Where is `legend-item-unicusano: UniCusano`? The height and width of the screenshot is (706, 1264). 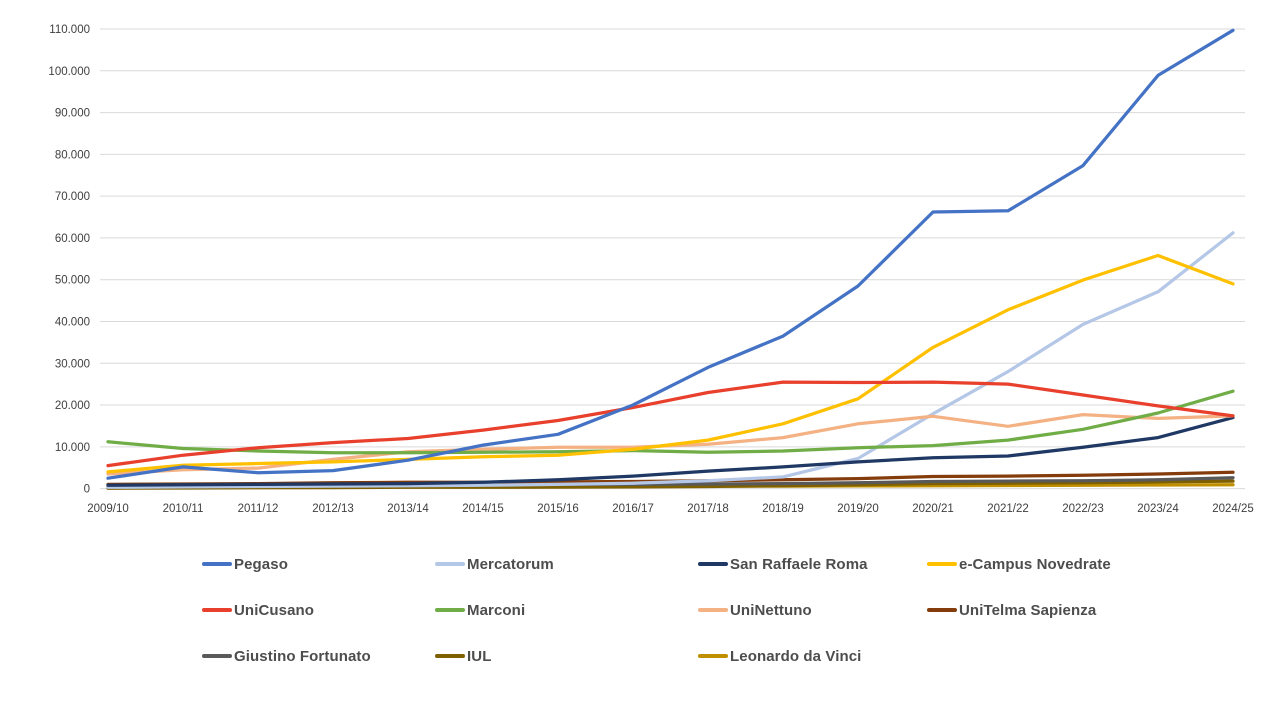
legend-item-unicusano: UniCusano is located at coordinates (318, 610).